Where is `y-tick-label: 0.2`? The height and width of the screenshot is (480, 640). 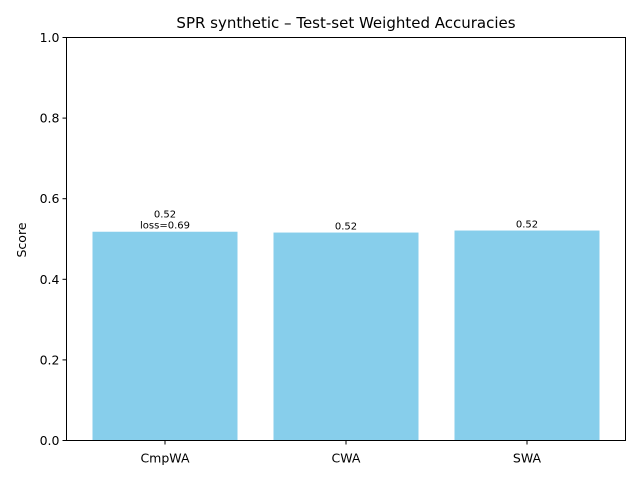
y-tick-label: 0.2 is located at coordinates (50, 359).